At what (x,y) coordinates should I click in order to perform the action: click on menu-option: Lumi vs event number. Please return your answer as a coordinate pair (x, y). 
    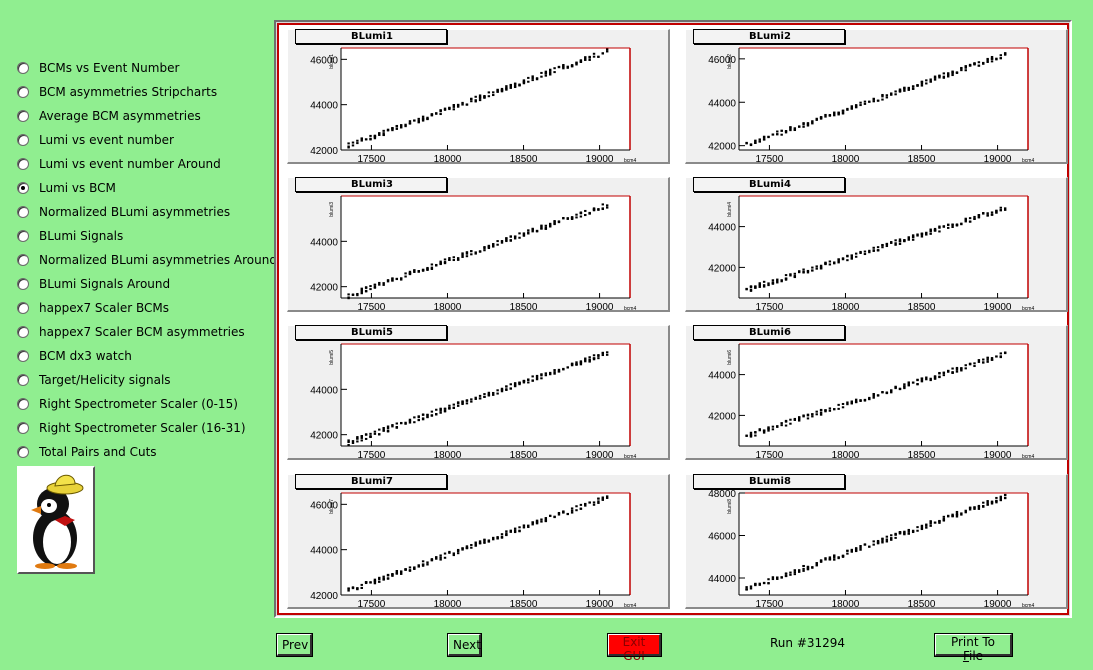
    Looking at the image, I should click on (141, 140).